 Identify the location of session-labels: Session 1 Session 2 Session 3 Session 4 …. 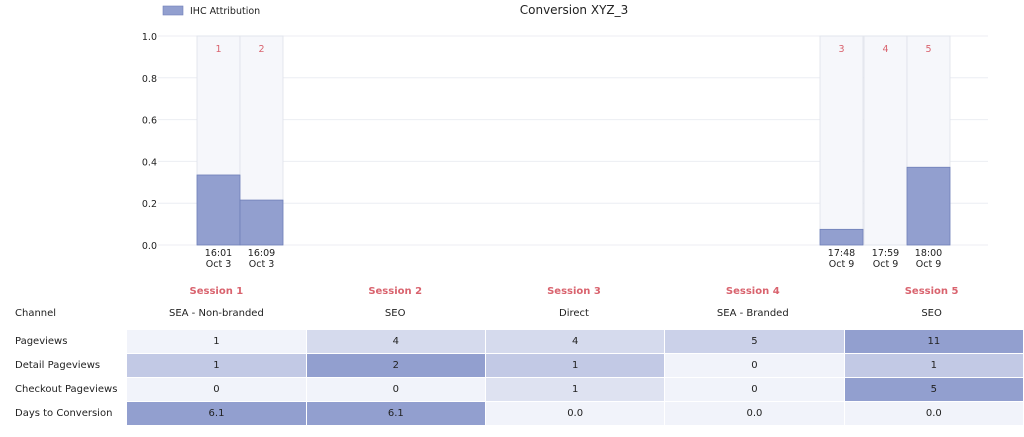
(574, 293).